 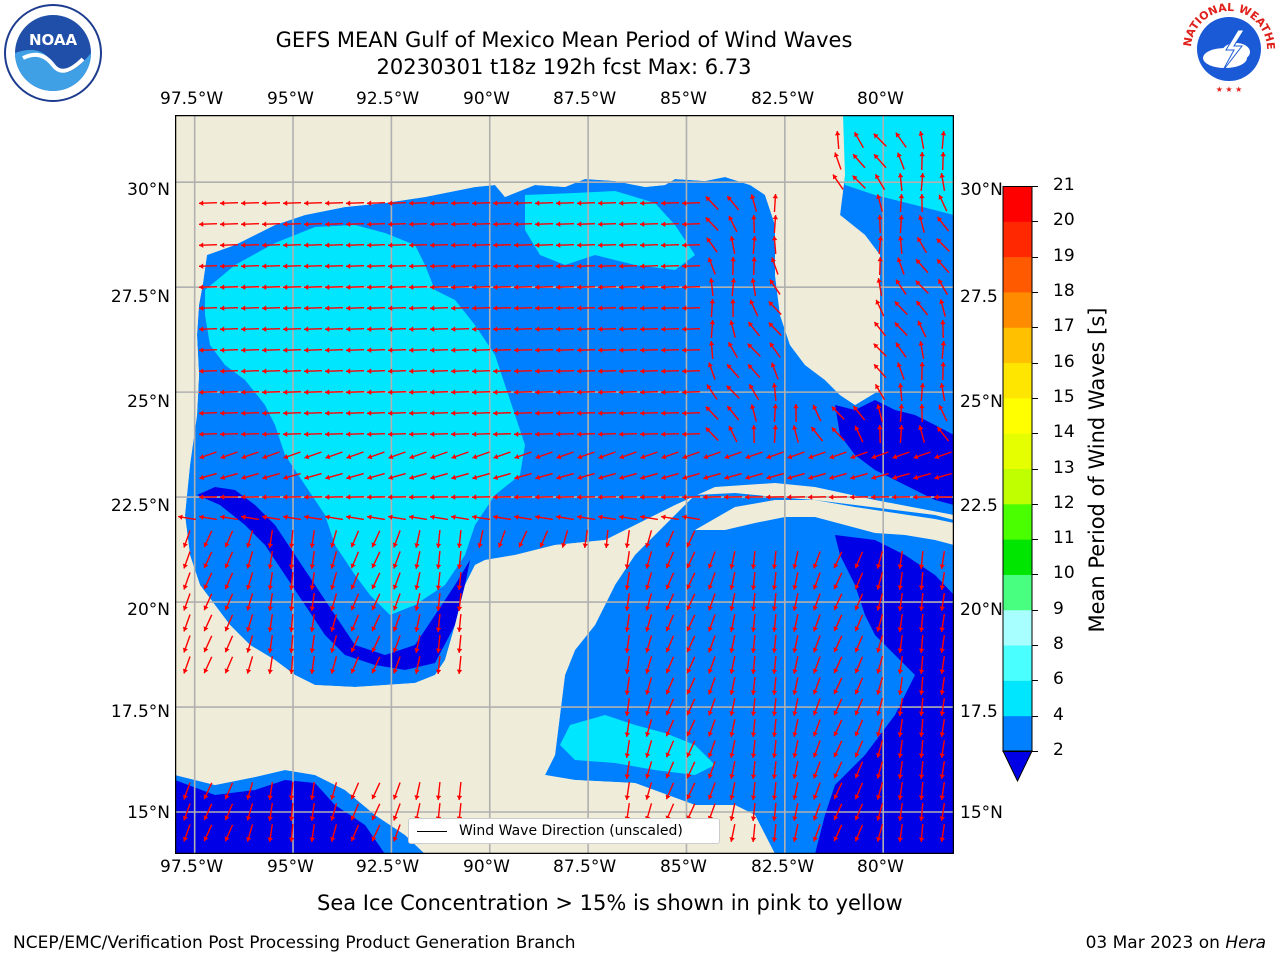 I want to click on colorbar-tick-label: 10, so click(x=1064, y=573).